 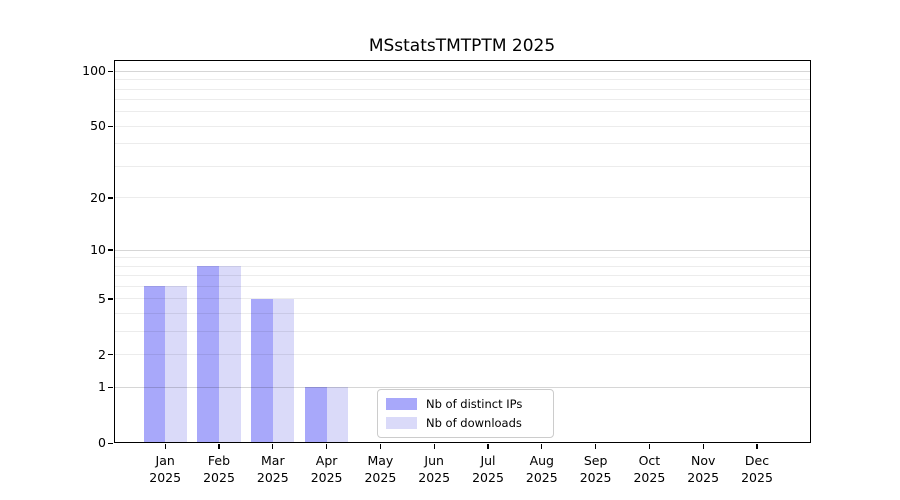 What do you see at coordinates (102, 354) in the screenshot?
I see `y-axis-tick-label-2: 2` at bounding box center [102, 354].